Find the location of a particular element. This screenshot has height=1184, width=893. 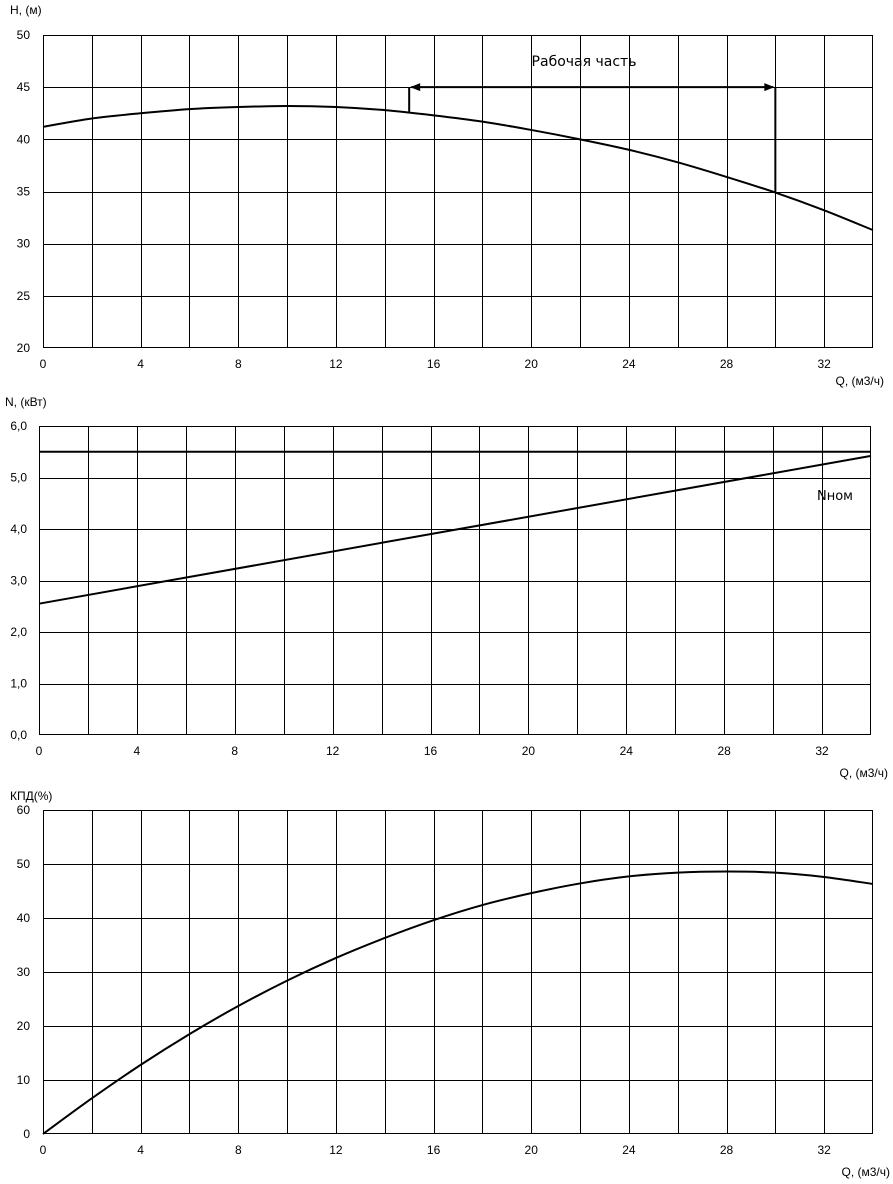

y-tick-label: 25 is located at coordinates (24, 296).